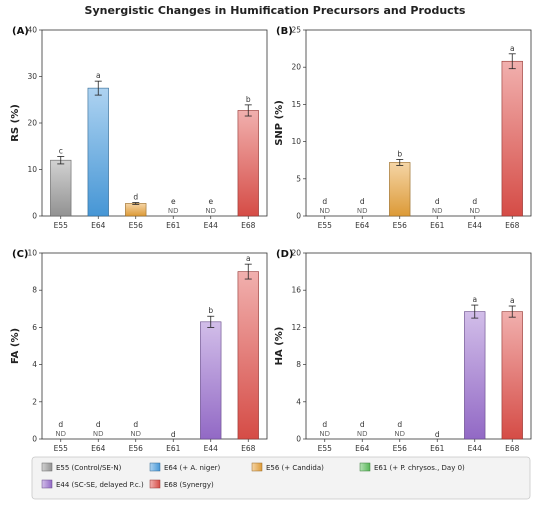  I want to click on y-tick-label: 5, so click(298, 178).